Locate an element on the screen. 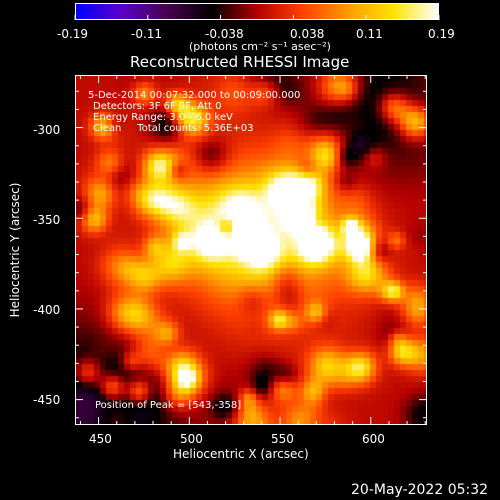 The height and width of the screenshot is (500, 500). colorbar-tick-label: -0.19 is located at coordinates (73, 34).